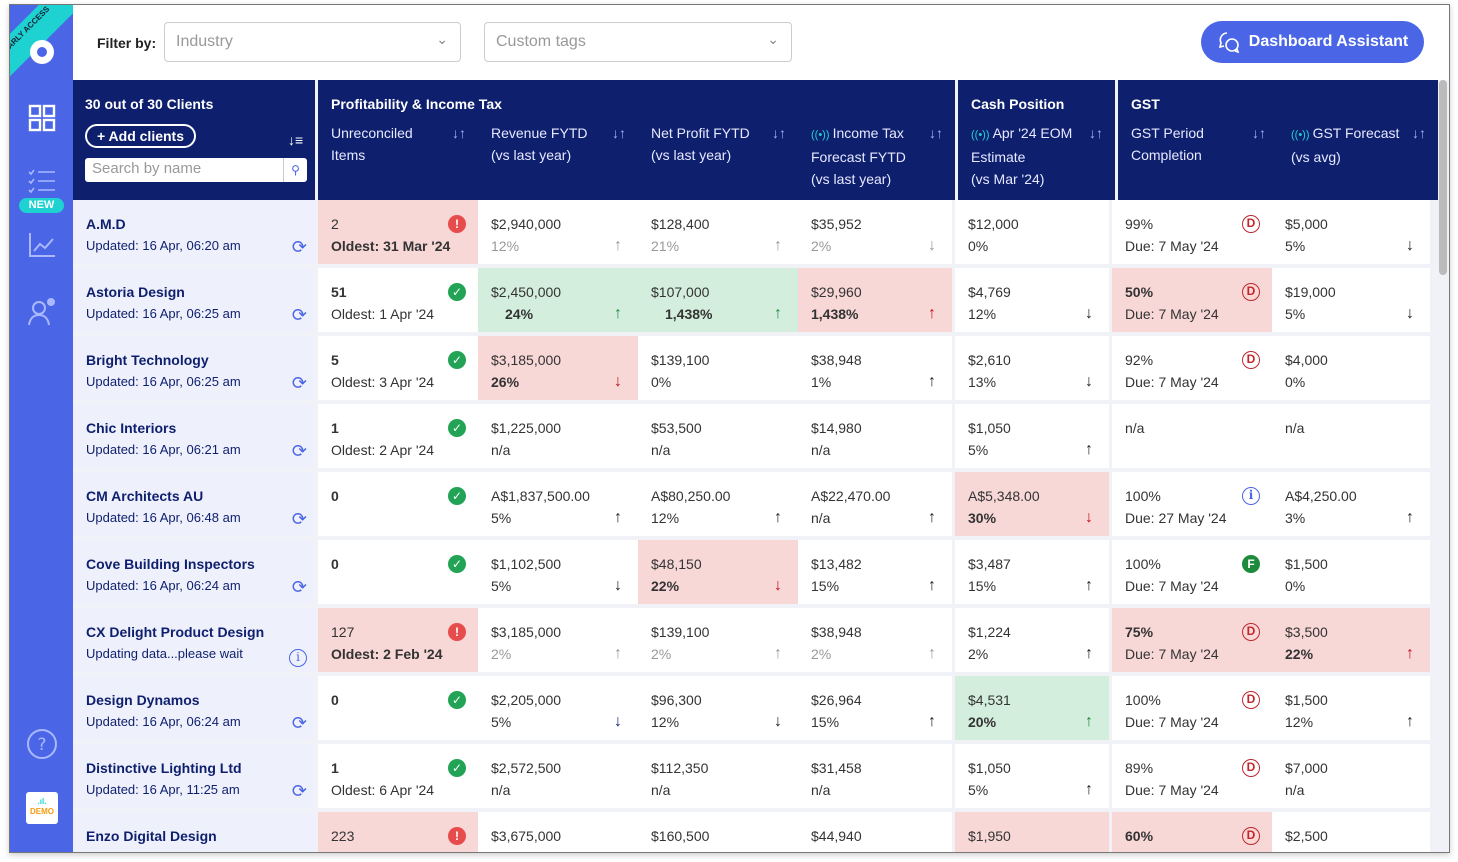 Image resolution: width=1458 pixels, height=862 pixels. Describe the element at coordinates (1351, 504) in the screenshot. I see `gstf-cell: A$4,250.00 3% ↑` at that location.